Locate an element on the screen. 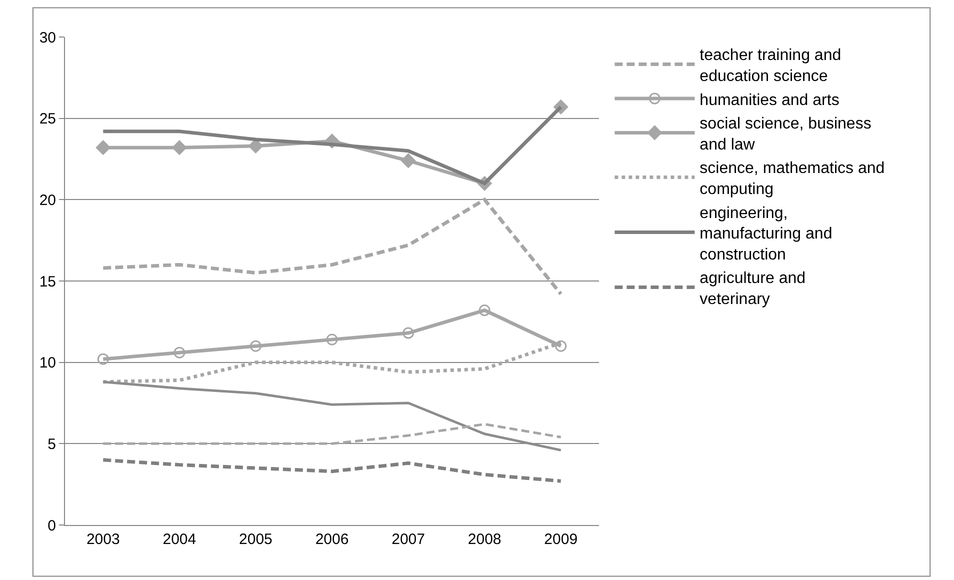 Image resolution: width=954 pixels, height=580 pixels. x-tick-label: 2009 is located at coordinates (561, 539).